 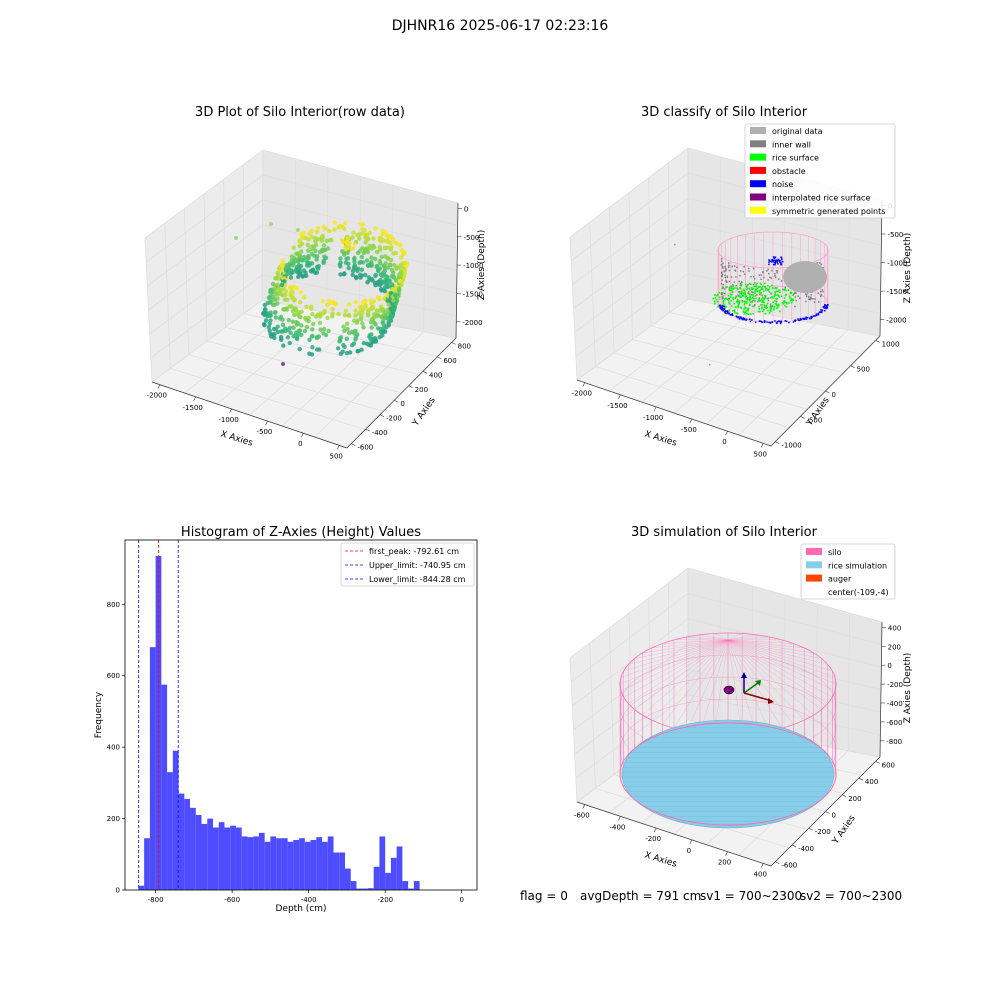 I want to click on raw-x-tick, so click(x=338, y=447).